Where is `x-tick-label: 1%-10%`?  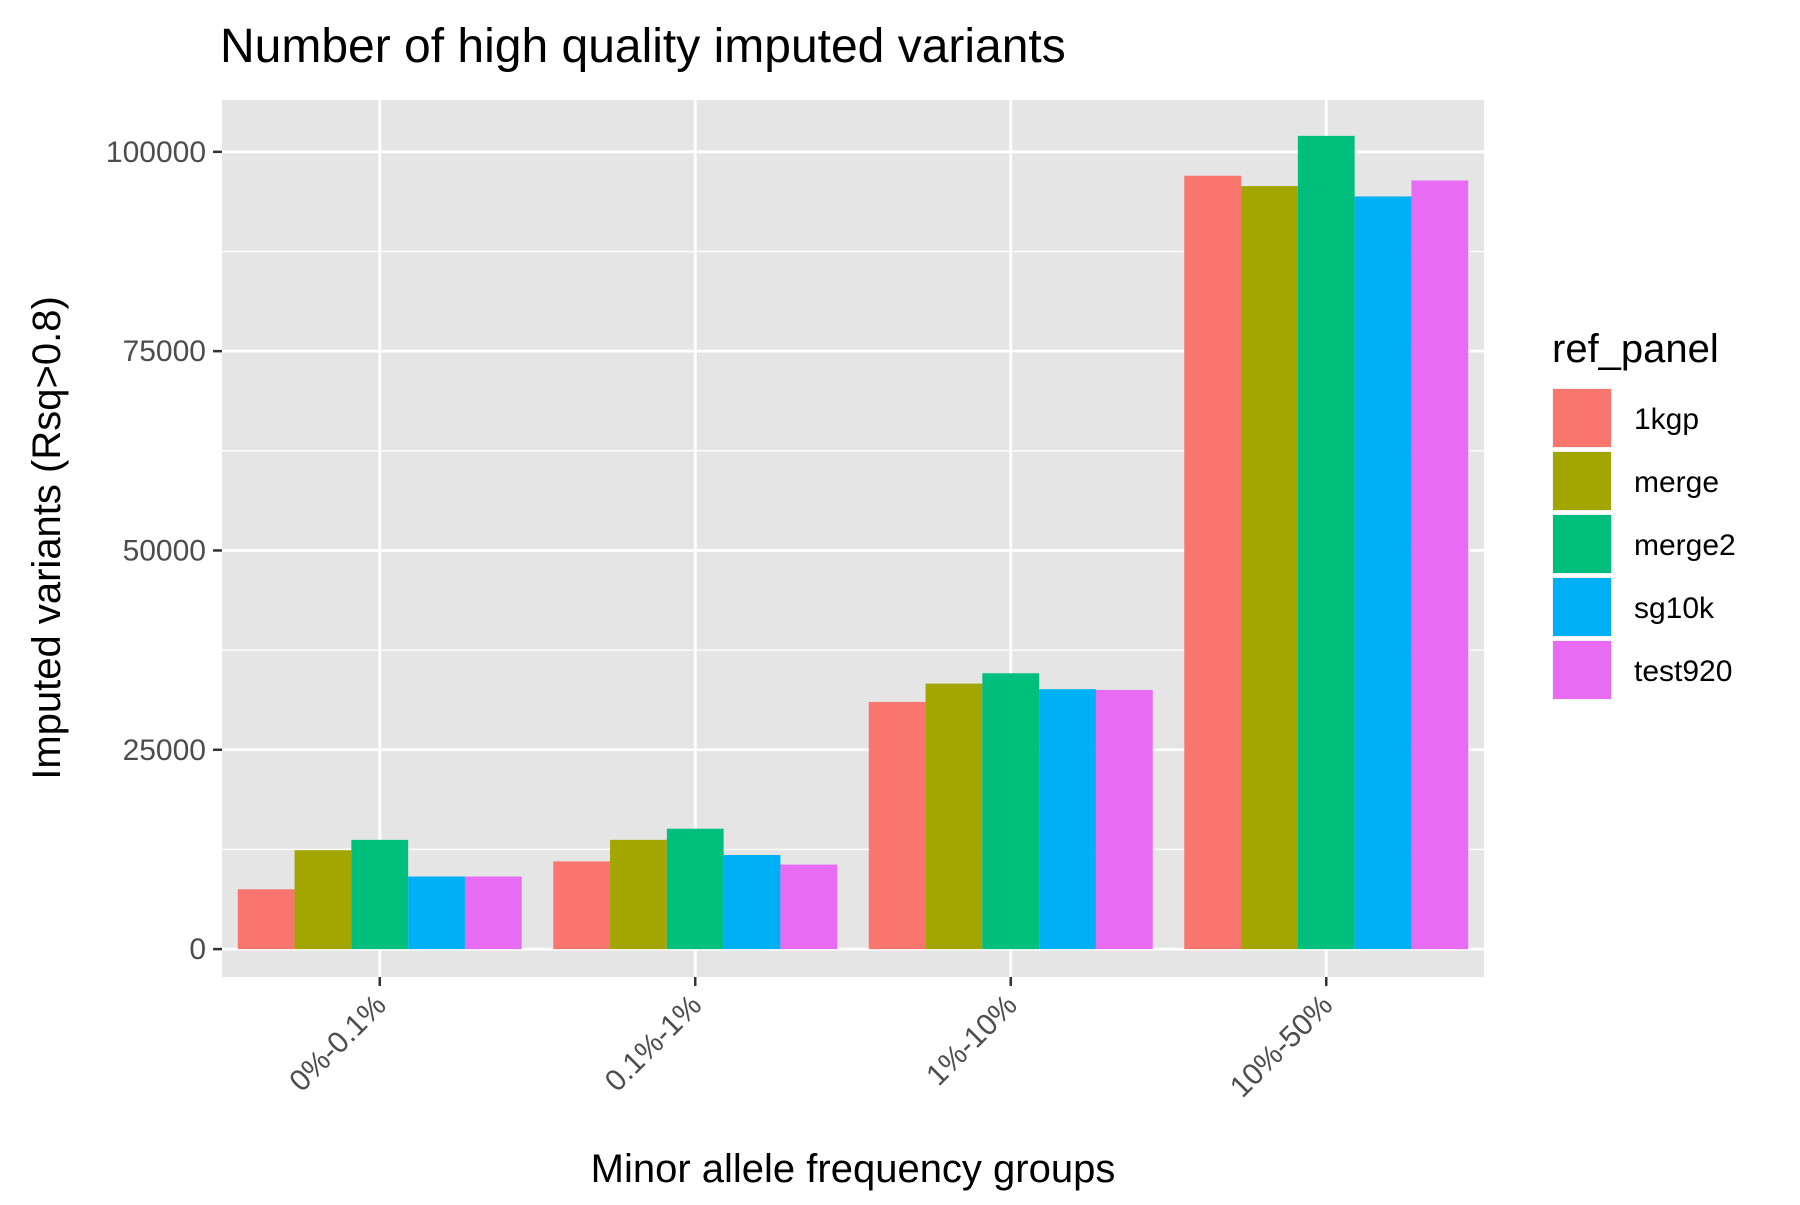
x-tick-label: 1%-10% is located at coordinates (972, 1041).